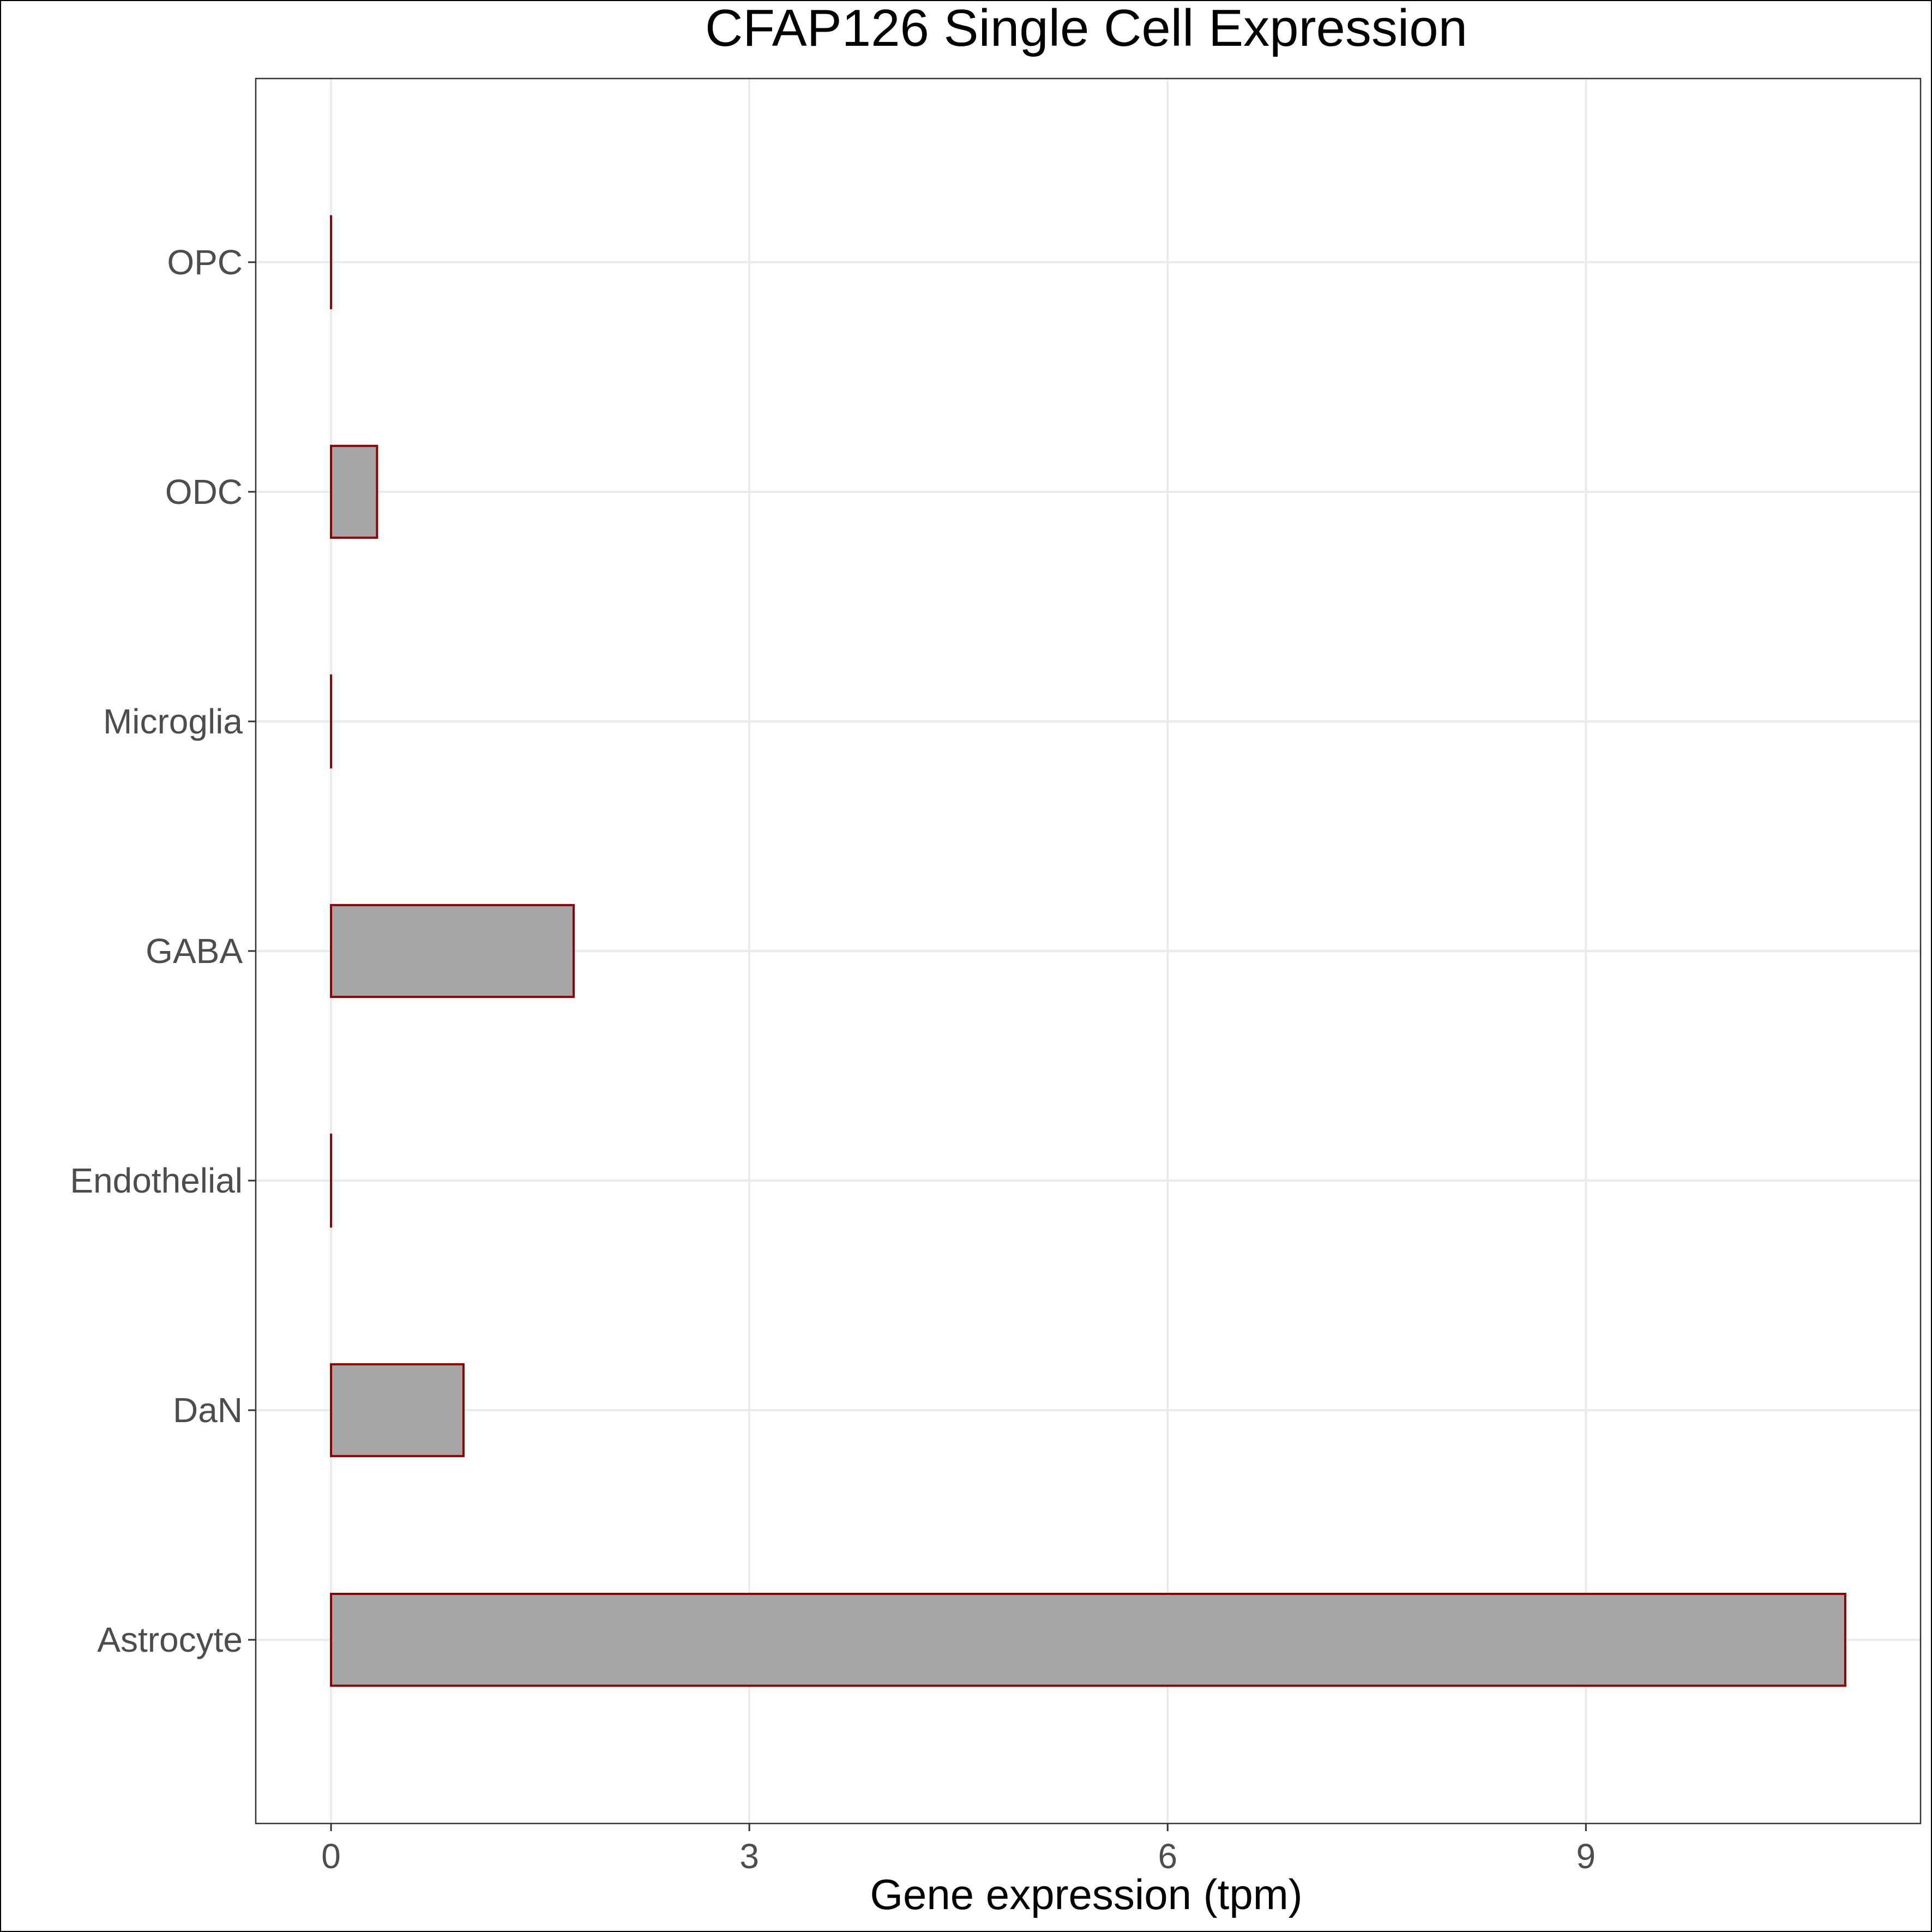 The width and height of the screenshot is (1932, 1932). Describe the element at coordinates (958, 1849) in the screenshot. I see `x-tick-labels: 0 3 6 9` at that location.